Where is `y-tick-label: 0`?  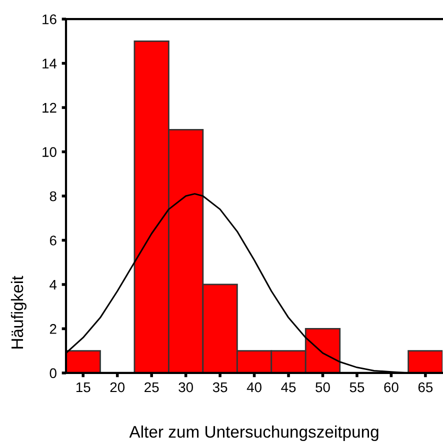
y-tick-label: 0 is located at coordinates (53, 373).